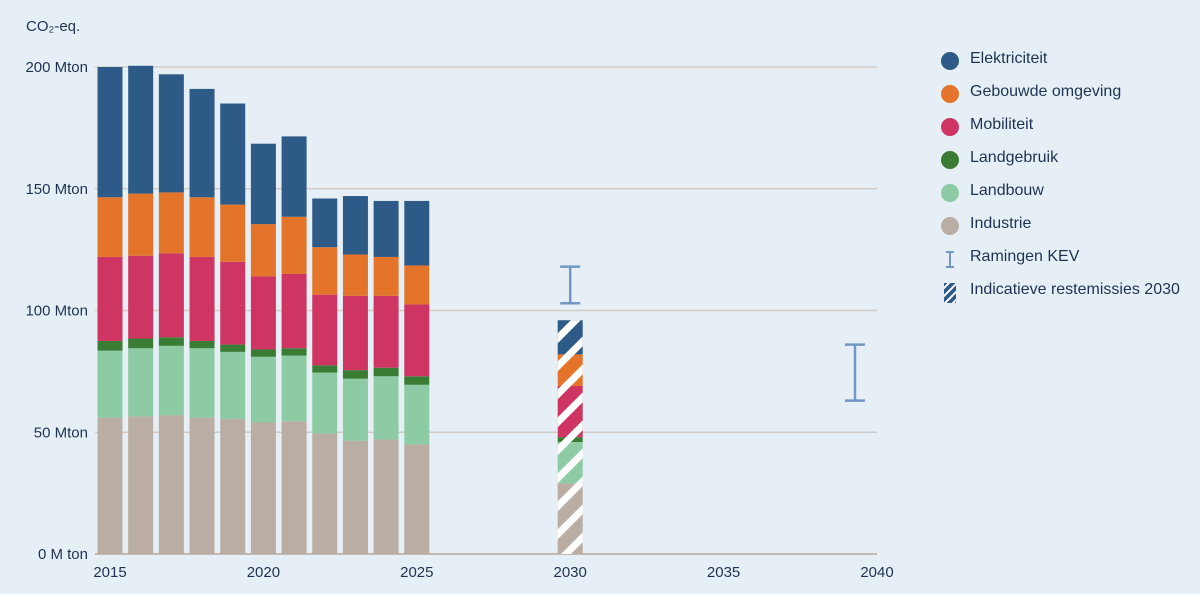 Image resolution: width=1200 pixels, height=594 pixels. I want to click on bar-2023, so click(355, 375).